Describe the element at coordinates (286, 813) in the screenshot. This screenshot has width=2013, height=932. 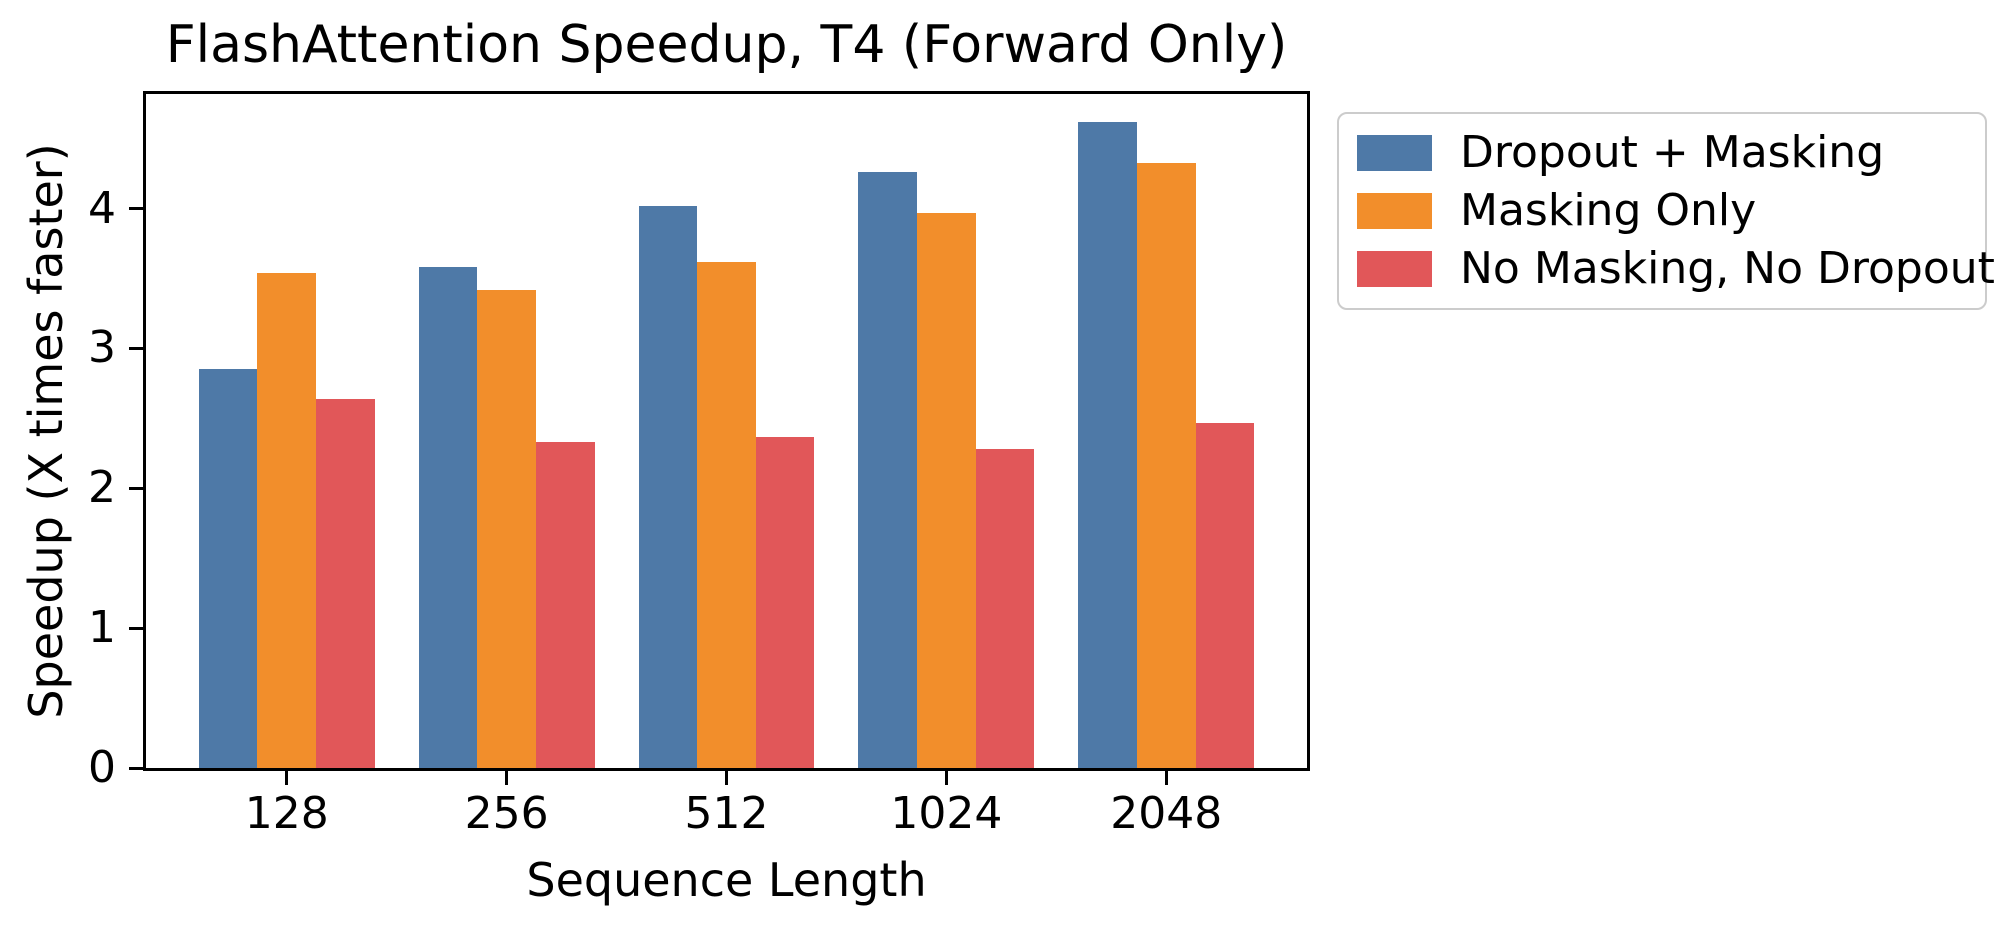
I see `x-tick-label: 128` at that location.